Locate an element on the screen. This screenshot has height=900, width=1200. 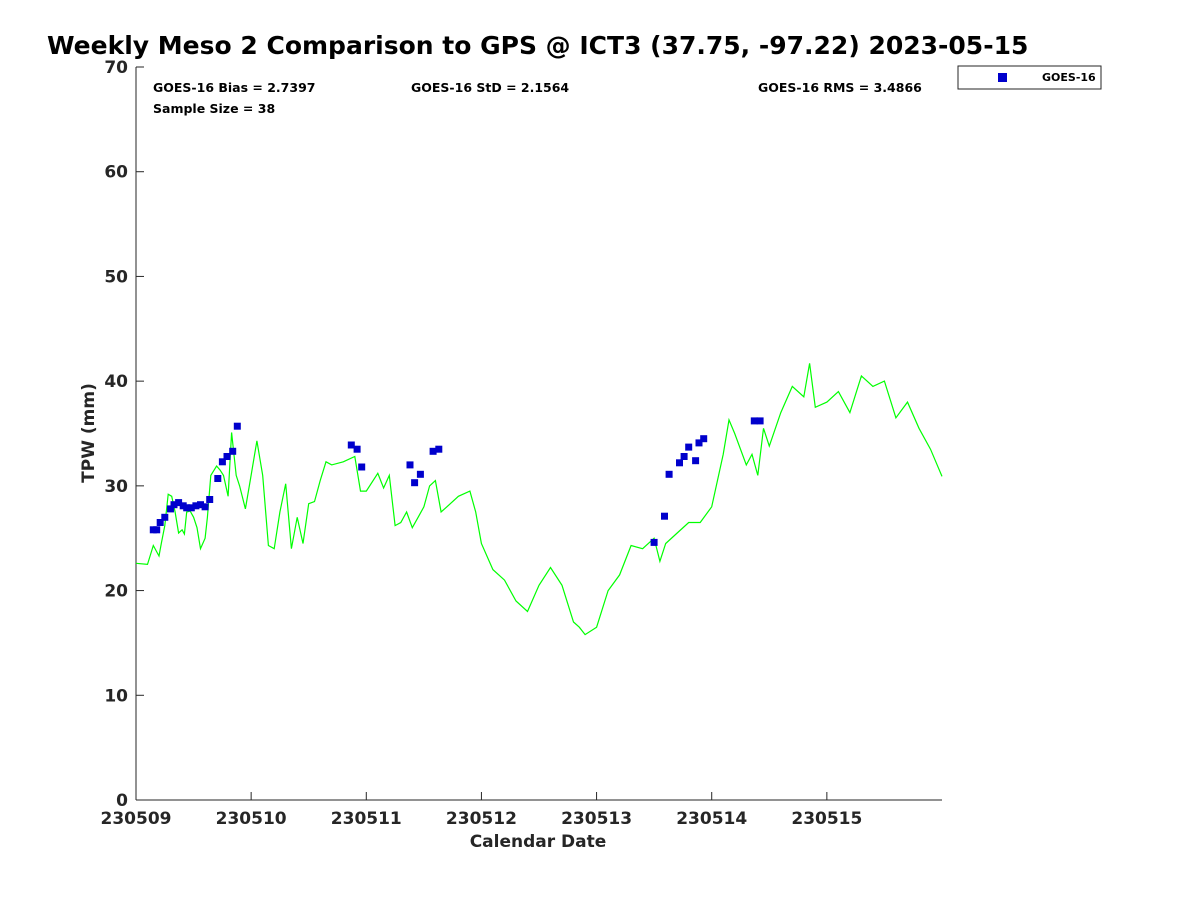
x-axis-label: Calendar Date is located at coordinates (538, 842).